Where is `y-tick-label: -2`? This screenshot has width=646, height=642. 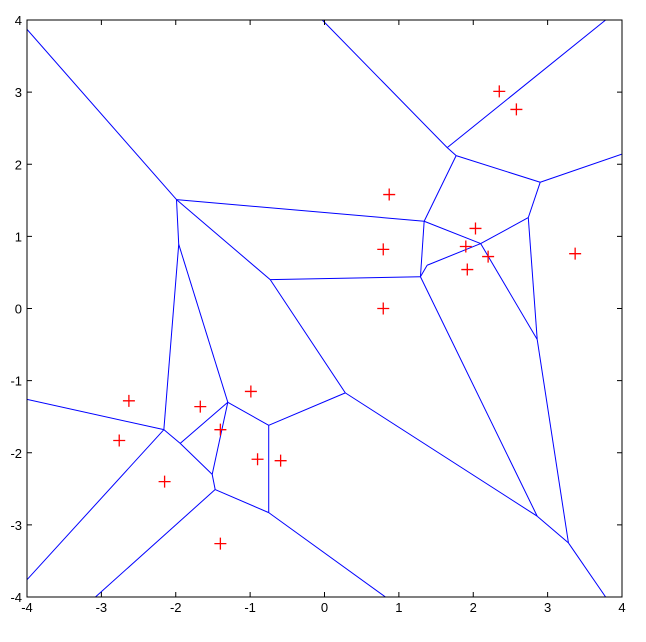 y-tick-label: -2 is located at coordinates (16, 453).